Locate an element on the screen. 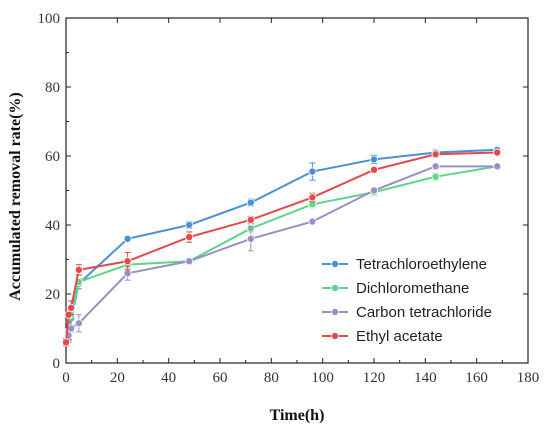 The width and height of the screenshot is (550, 434). legend-label: Ethyl acetate is located at coordinates (399, 336).